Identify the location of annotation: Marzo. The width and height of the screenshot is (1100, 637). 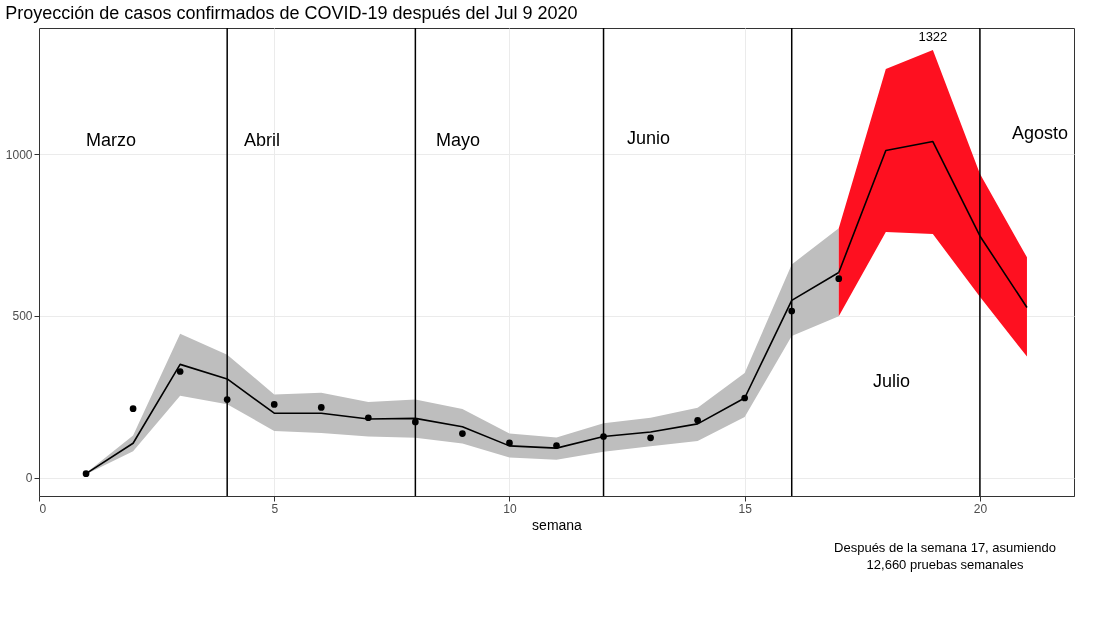
(111, 140).